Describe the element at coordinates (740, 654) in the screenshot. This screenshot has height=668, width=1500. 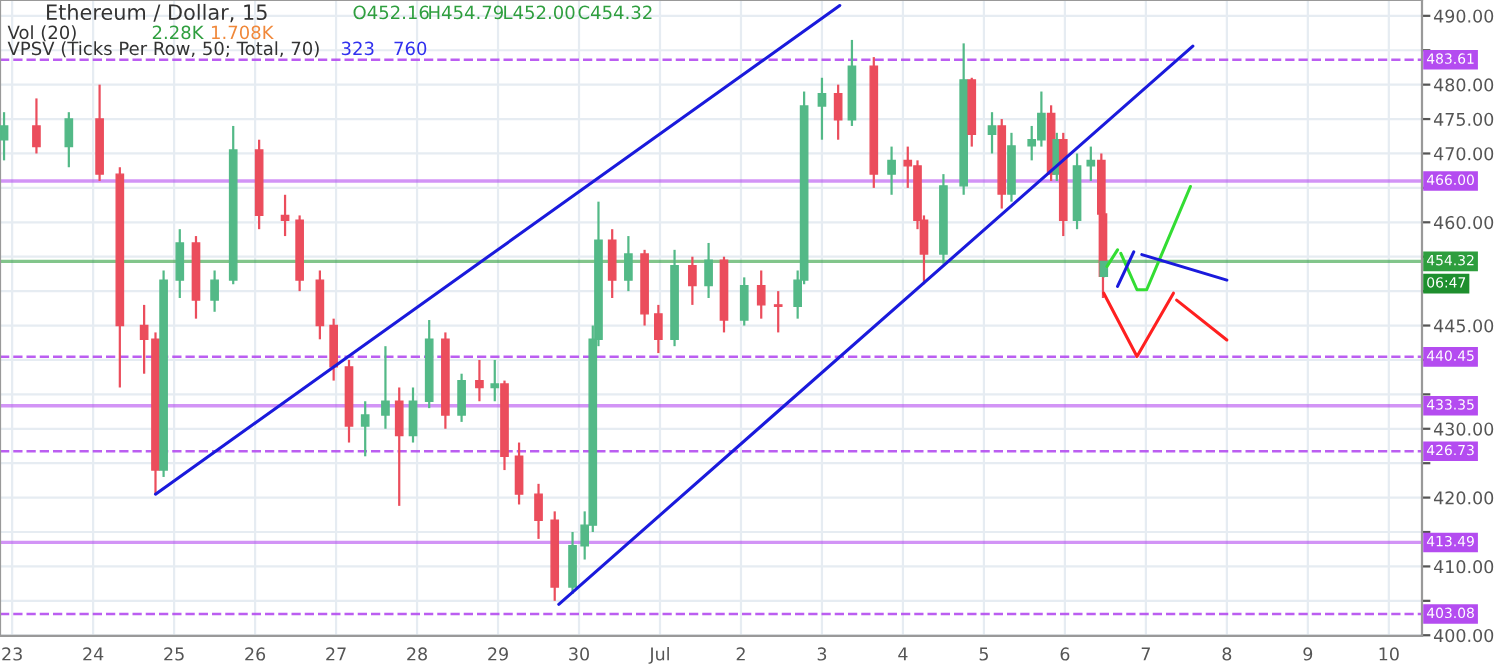
I see `x-tick-label: 2` at that location.